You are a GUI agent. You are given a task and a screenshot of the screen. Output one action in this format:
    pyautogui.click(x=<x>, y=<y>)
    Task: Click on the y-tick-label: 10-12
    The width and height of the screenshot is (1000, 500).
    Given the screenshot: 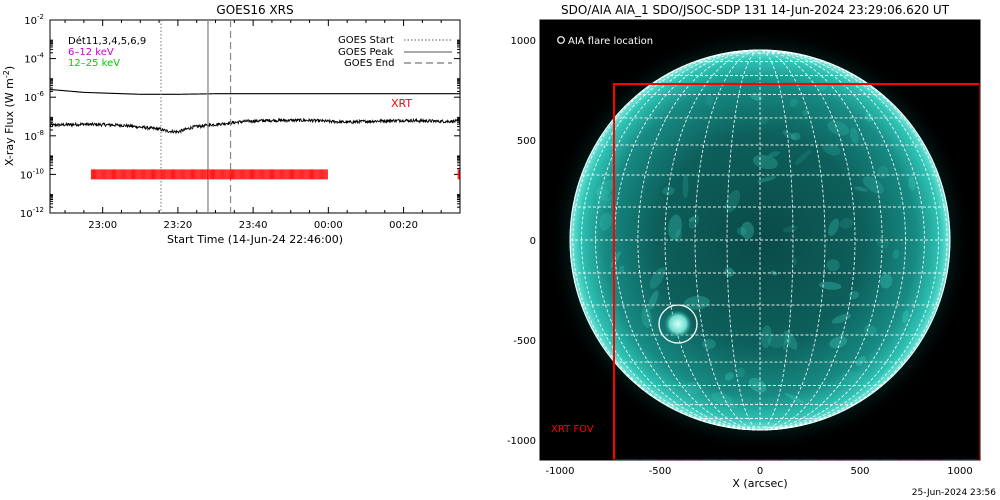 What is the action you would take?
    pyautogui.click(x=32, y=213)
    